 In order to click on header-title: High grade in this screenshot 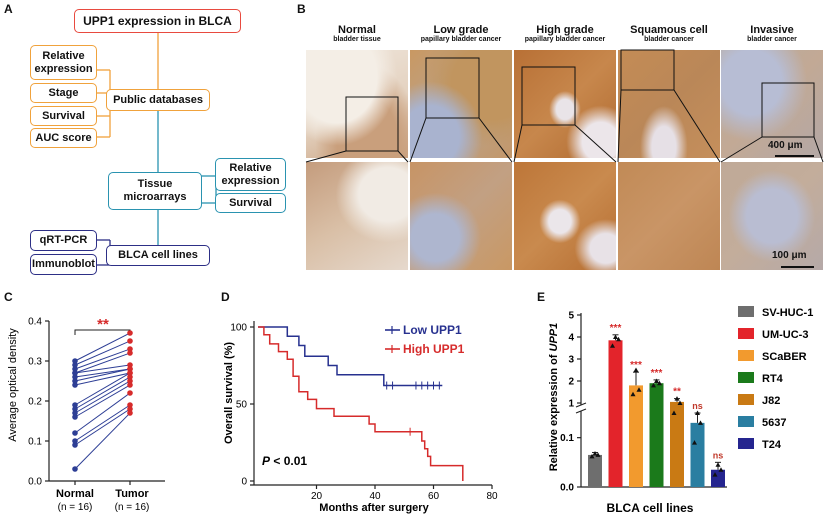, I will do `click(565, 30)`.